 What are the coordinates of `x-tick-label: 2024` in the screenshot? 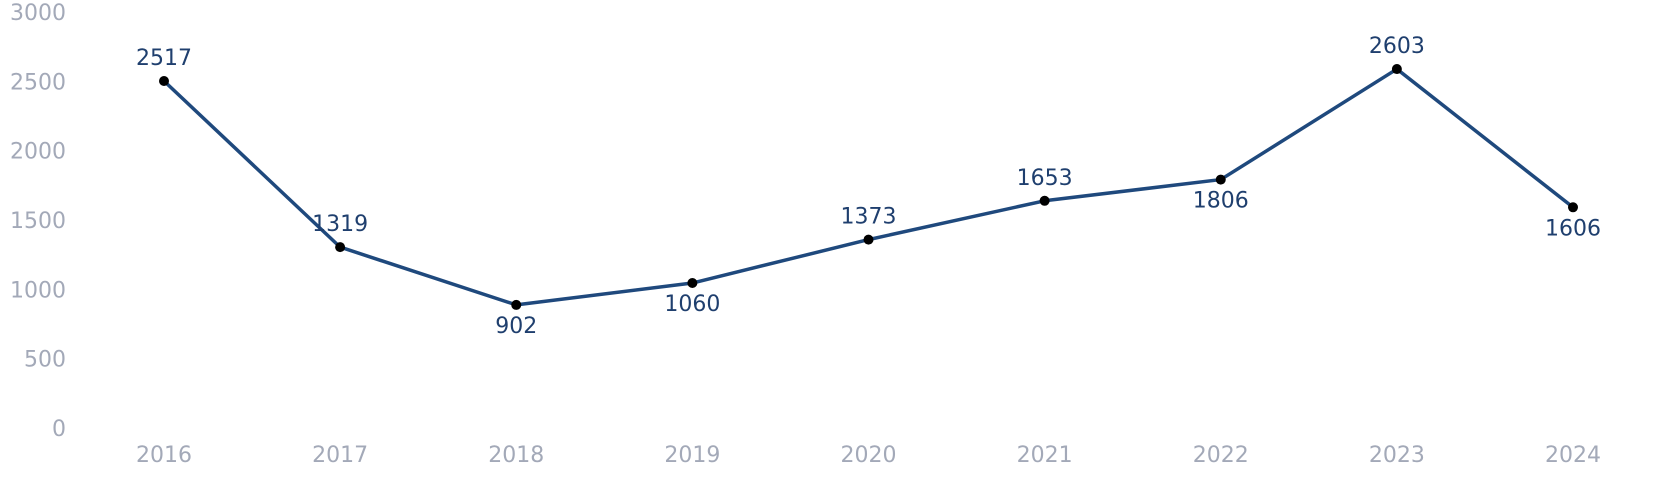 It's located at (1573, 455).